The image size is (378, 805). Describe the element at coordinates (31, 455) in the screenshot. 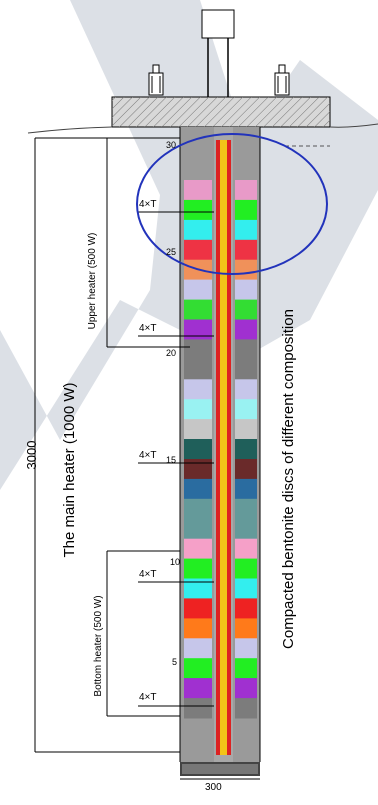

I see `dimension-height-label: 3000` at that location.